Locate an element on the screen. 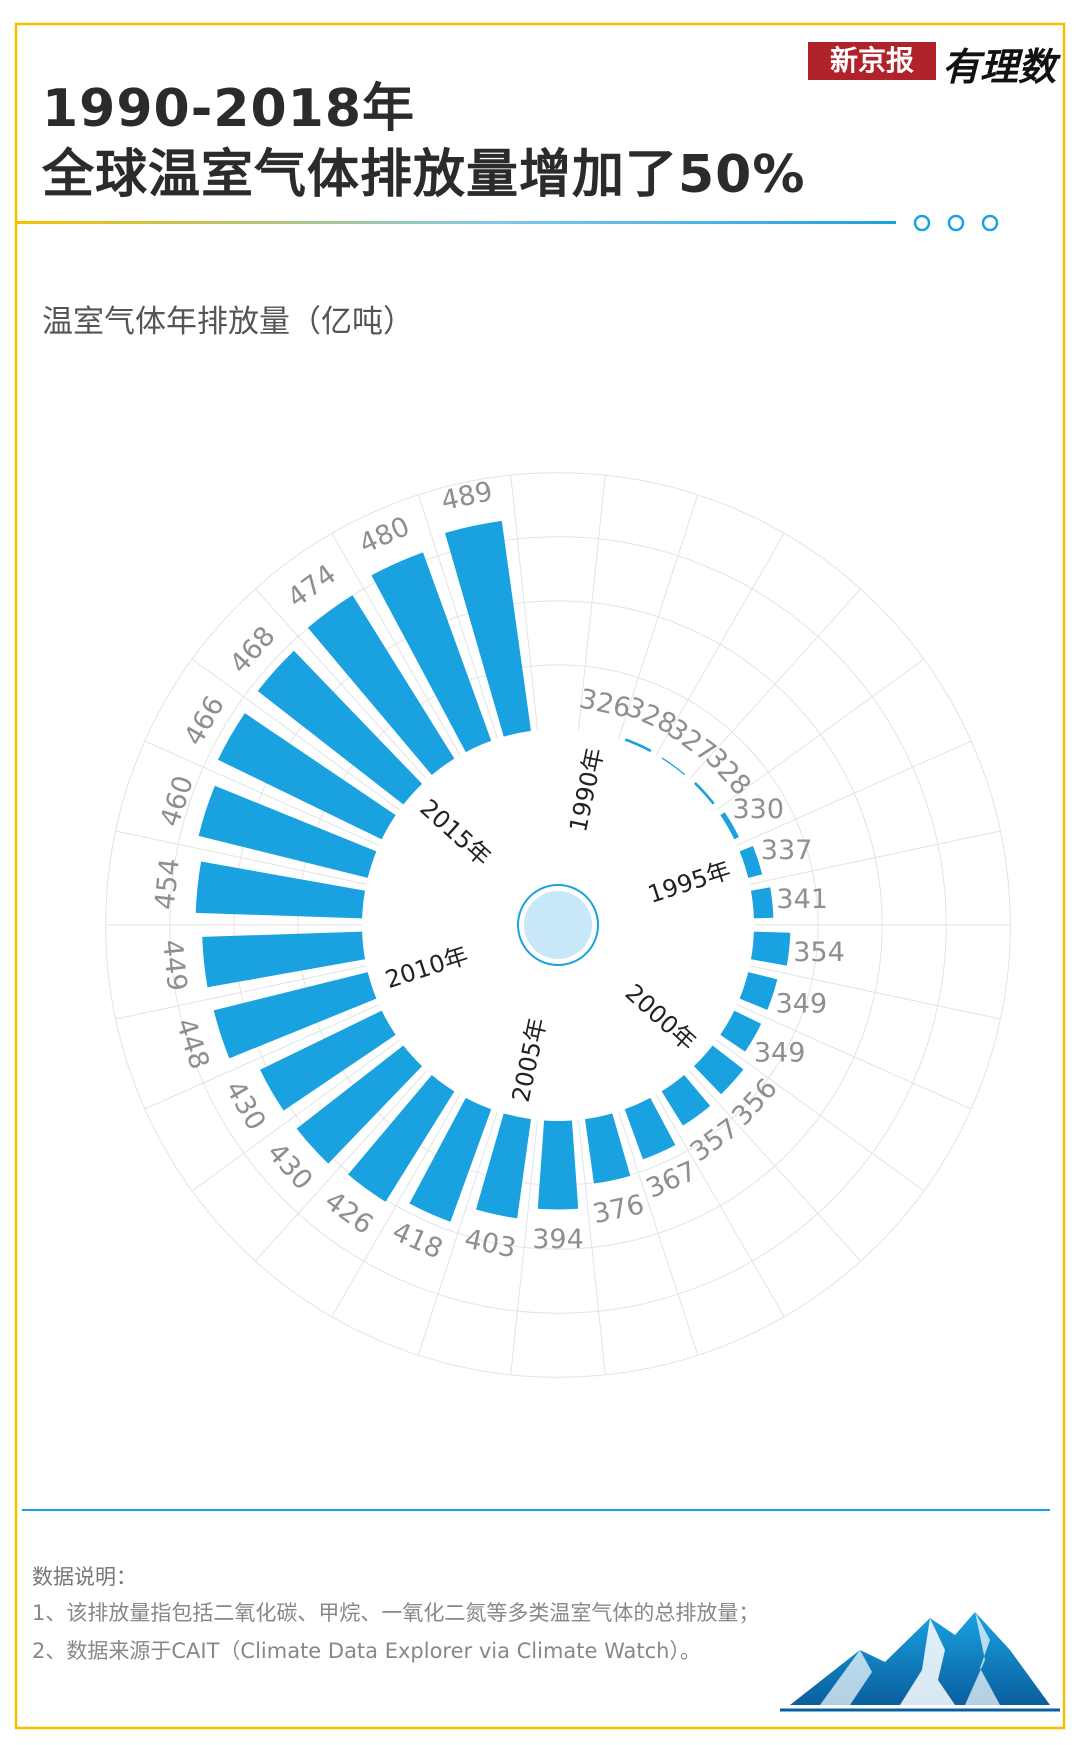  bar-2008 is located at coordinates (359, 1104).